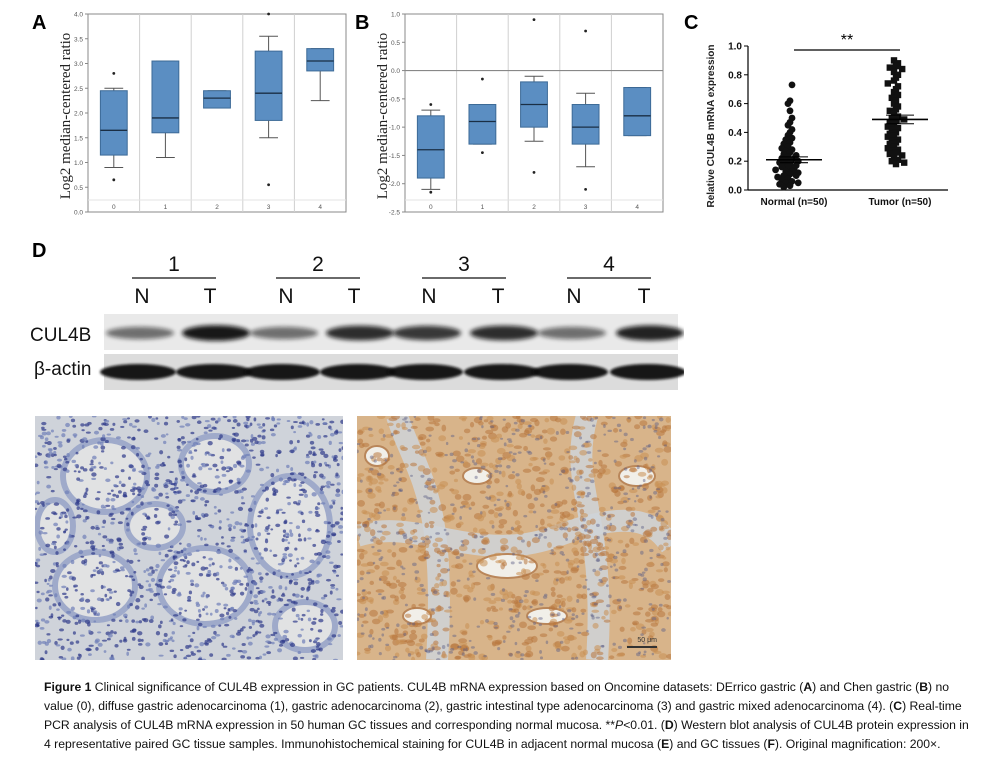  I want to click on caption-ref-d: D, so click(669, 725).